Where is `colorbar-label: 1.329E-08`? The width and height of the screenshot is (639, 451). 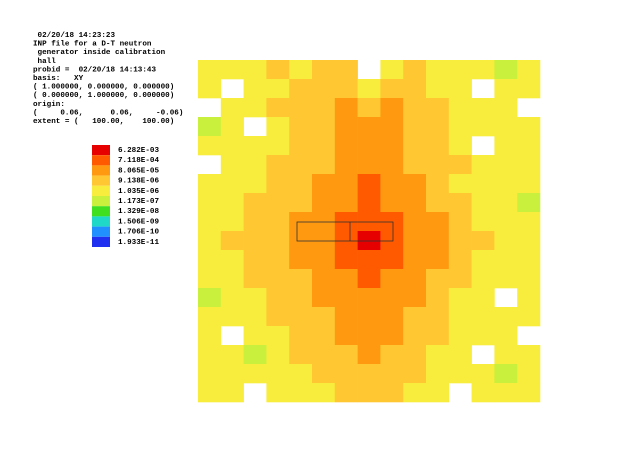 colorbar-label: 1.329E-08 is located at coordinates (138, 212).